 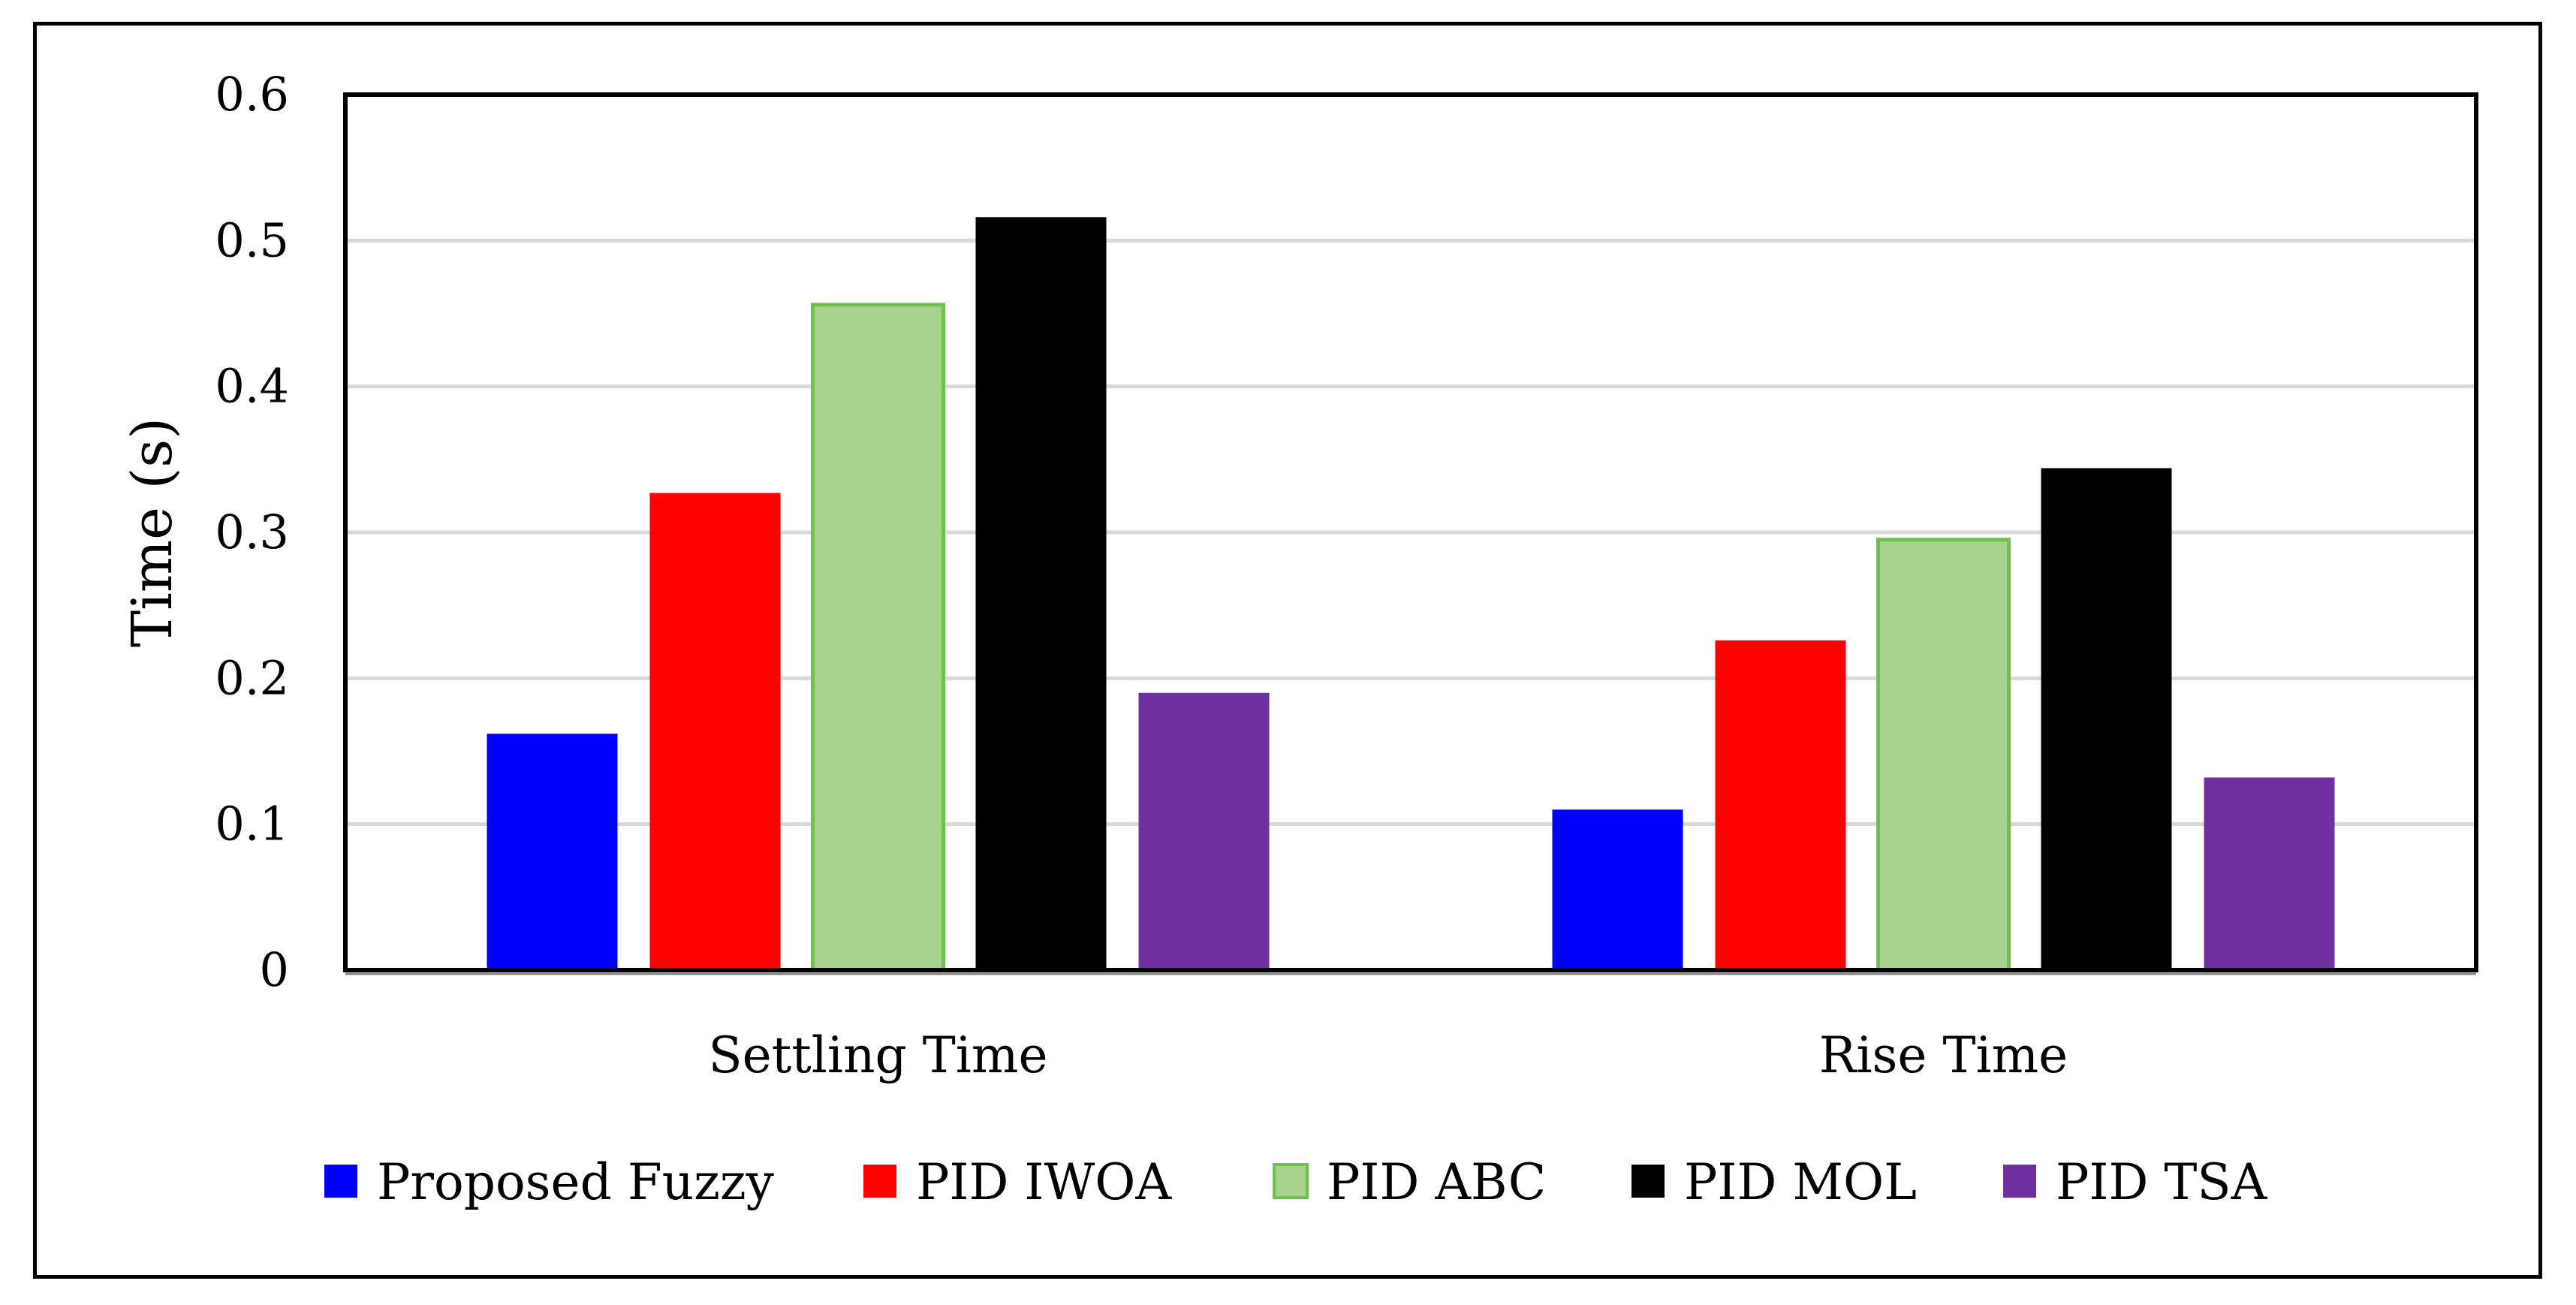 I want to click on bar-proposed-fuzzy-rise-time, so click(x=1617, y=889).